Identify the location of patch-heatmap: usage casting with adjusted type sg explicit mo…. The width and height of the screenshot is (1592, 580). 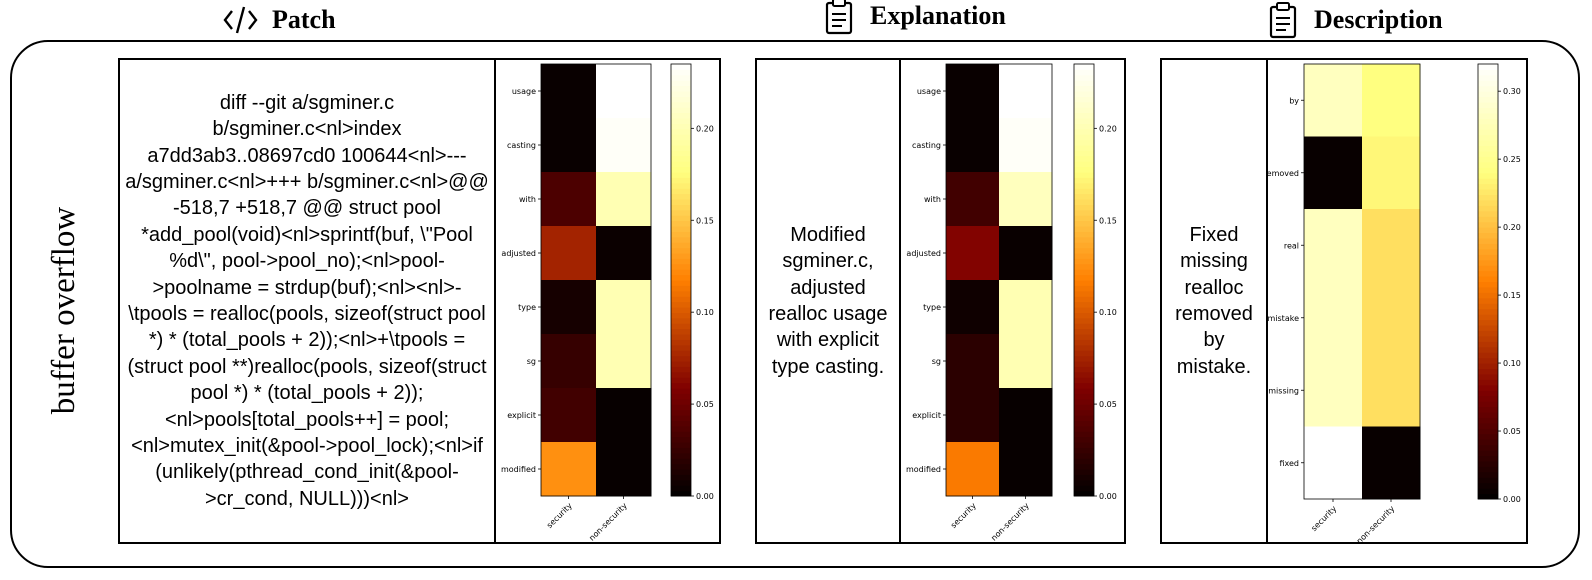
(607, 302).